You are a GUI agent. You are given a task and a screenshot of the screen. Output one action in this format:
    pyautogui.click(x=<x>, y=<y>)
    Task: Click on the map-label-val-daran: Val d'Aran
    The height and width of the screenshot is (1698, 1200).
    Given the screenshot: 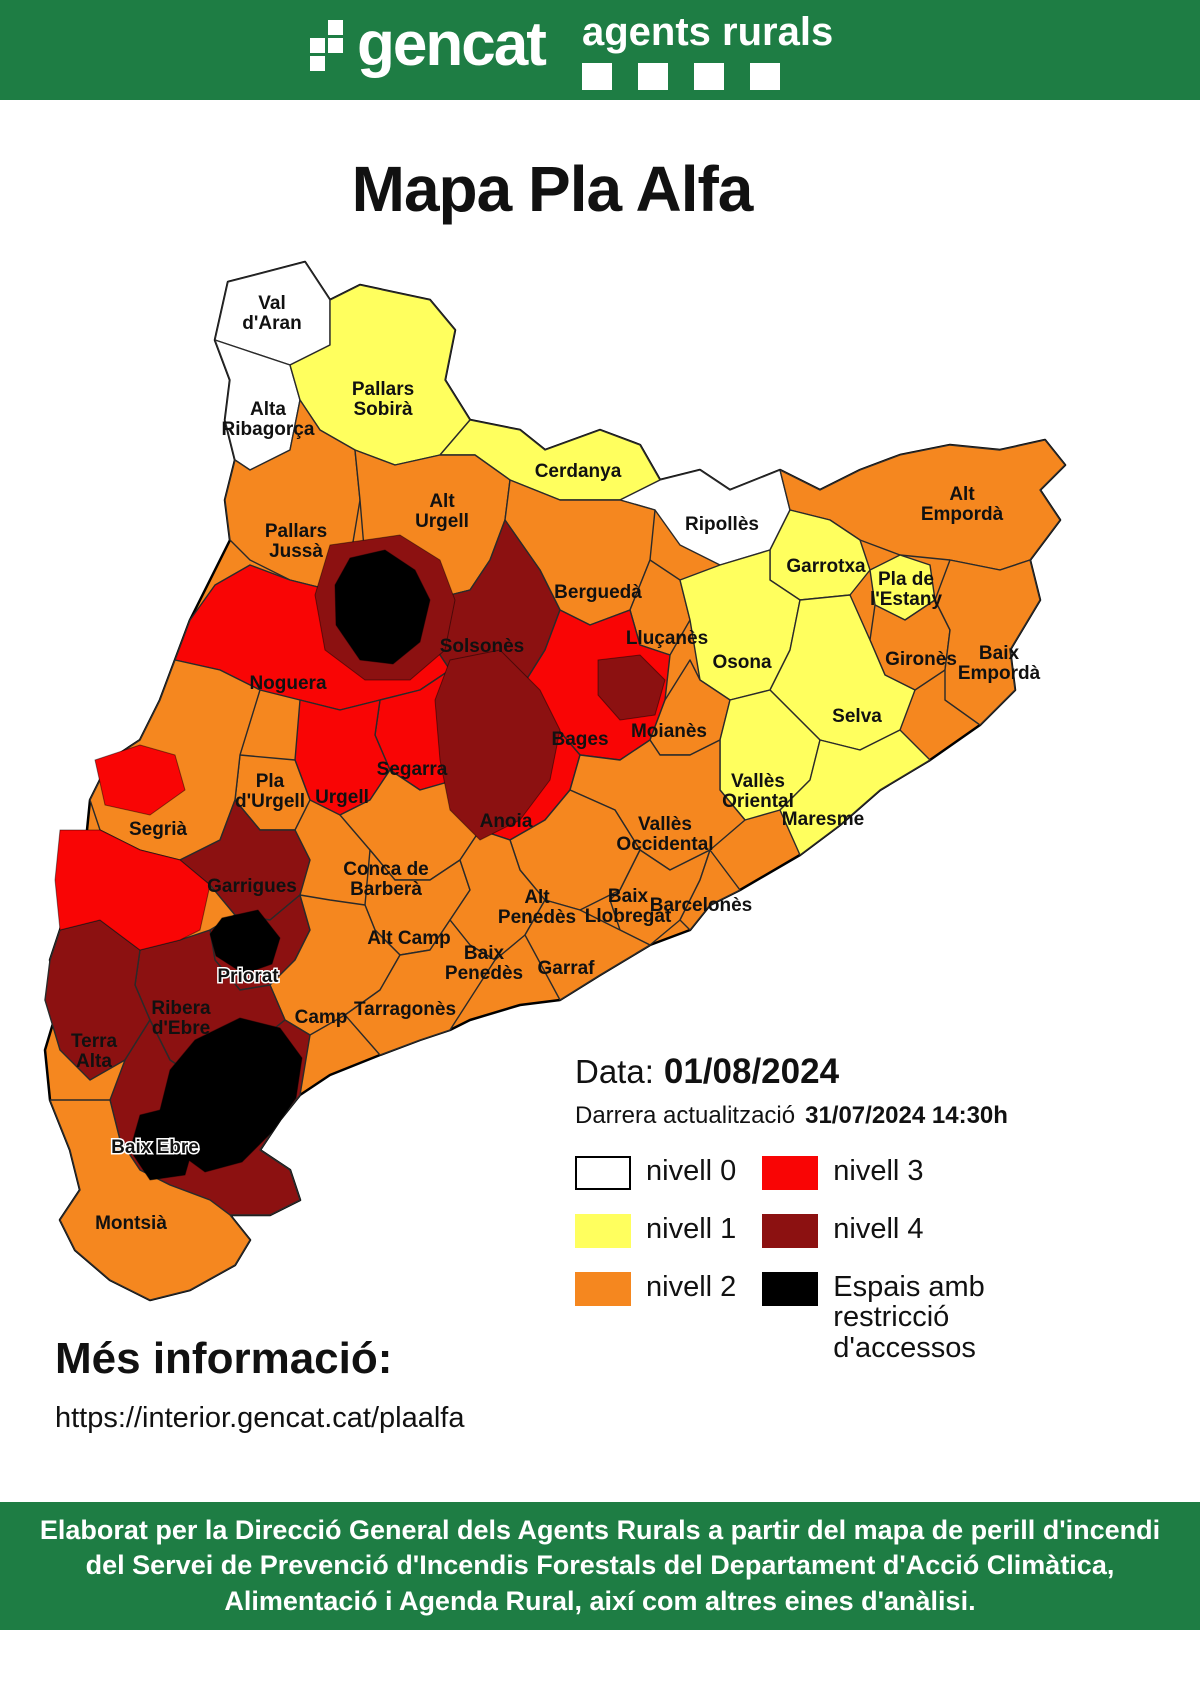 What is the action you would take?
    pyautogui.click(x=271, y=313)
    